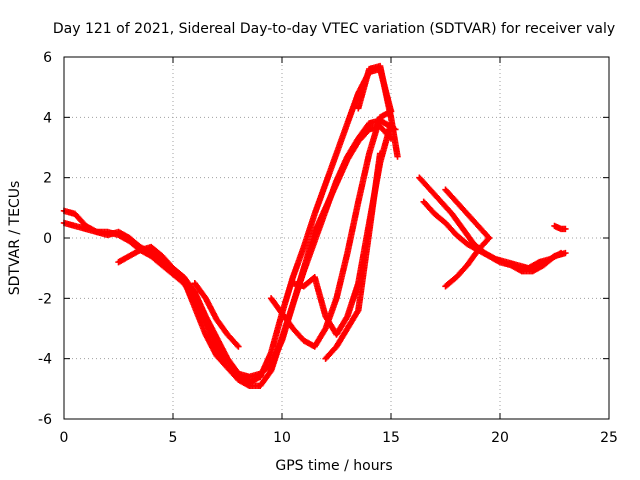 The image size is (640, 480). What do you see at coordinates (353, 256) in the screenshot?
I see `series-track-g` at bounding box center [353, 256].